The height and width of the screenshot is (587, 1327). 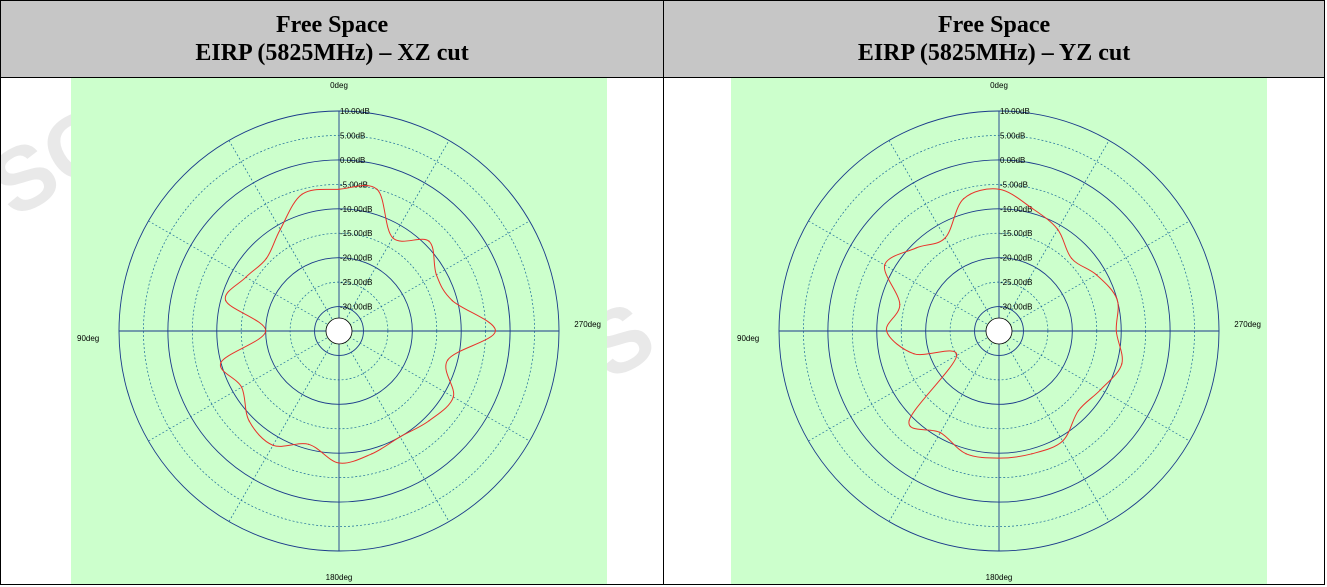 What do you see at coordinates (994, 39) in the screenshot?
I see `chart-header: Free Space EIRP (5825MHz) – YZ cut` at bounding box center [994, 39].